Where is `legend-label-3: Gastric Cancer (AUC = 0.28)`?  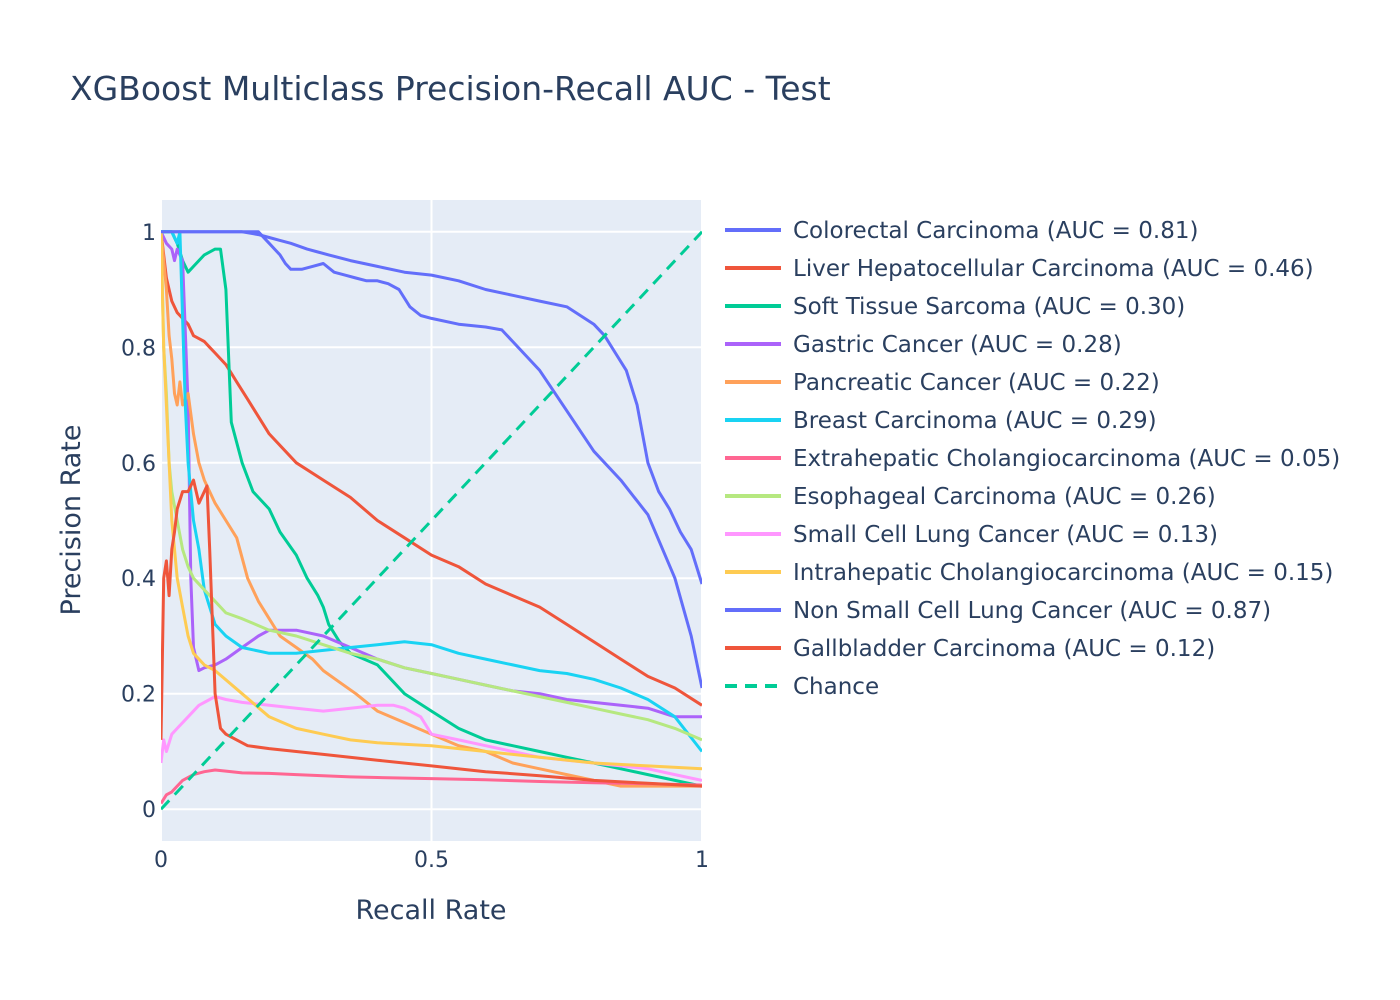 legend-label-3: Gastric Cancer (AUC = 0.28) is located at coordinates (957, 345).